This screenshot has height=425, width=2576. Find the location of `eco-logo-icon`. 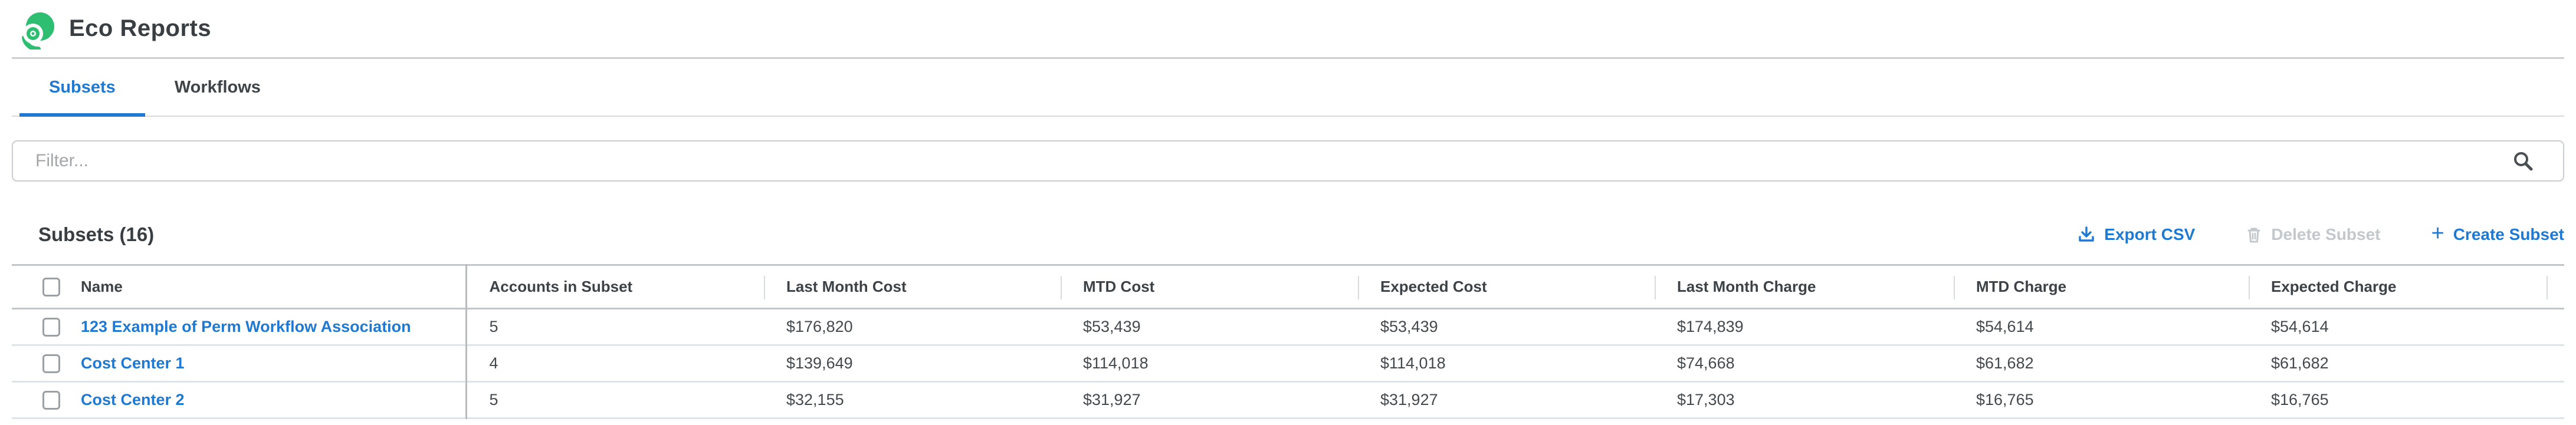

eco-logo-icon is located at coordinates (38, 31).